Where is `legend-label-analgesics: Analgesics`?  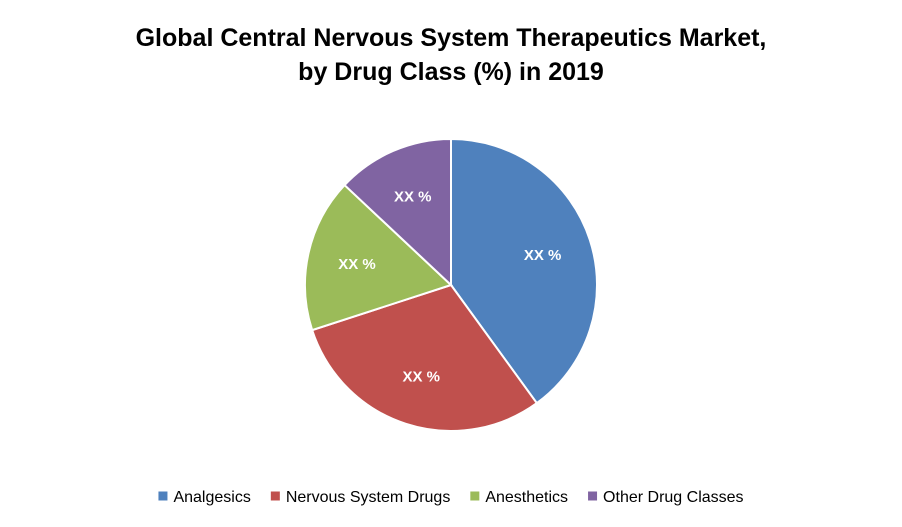
legend-label-analgesics: Analgesics is located at coordinates (211, 497).